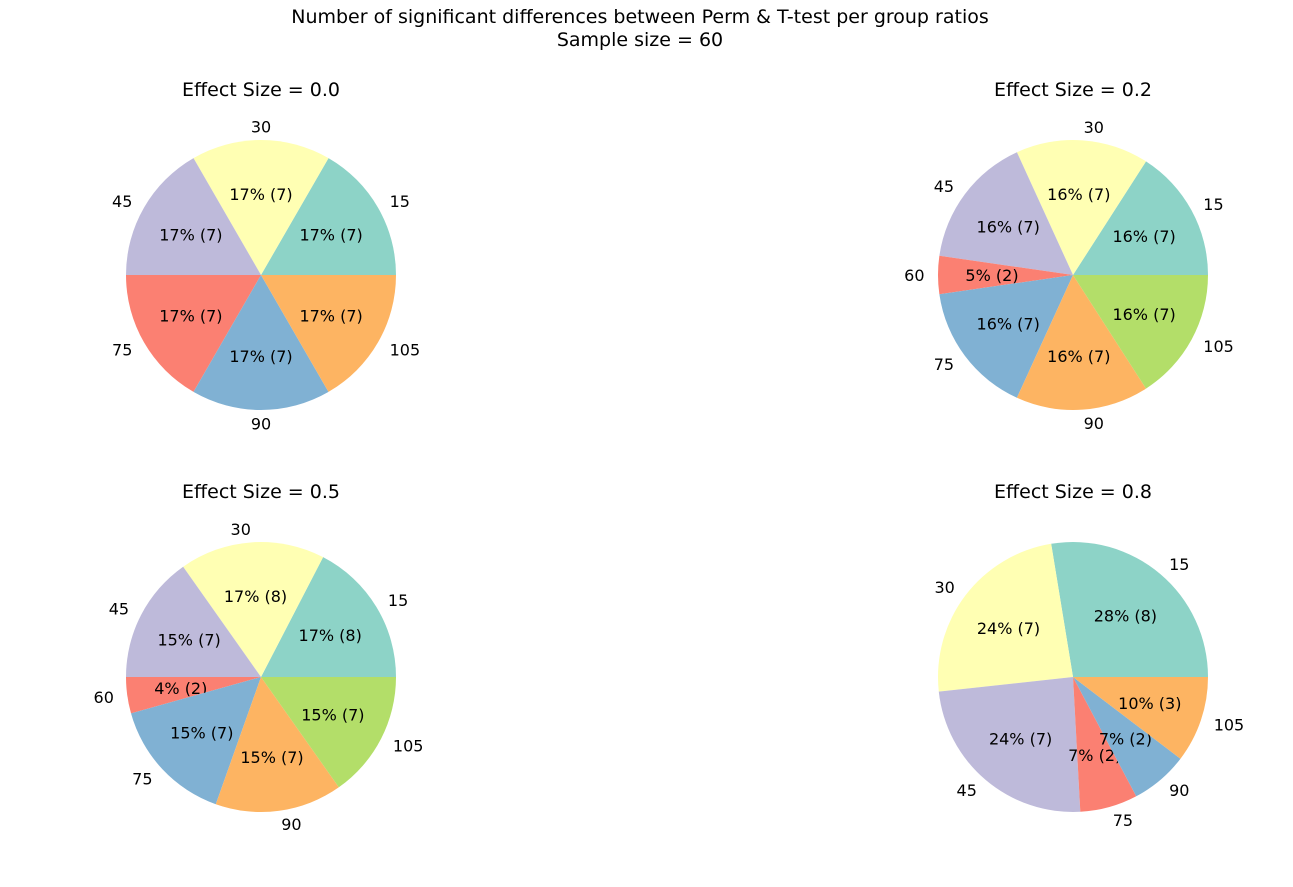 This screenshot has width=1293, height=887. What do you see at coordinates (1149, 703) in the screenshot?
I see `slice-pct-label: 10% (3)` at bounding box center [1149, 703].